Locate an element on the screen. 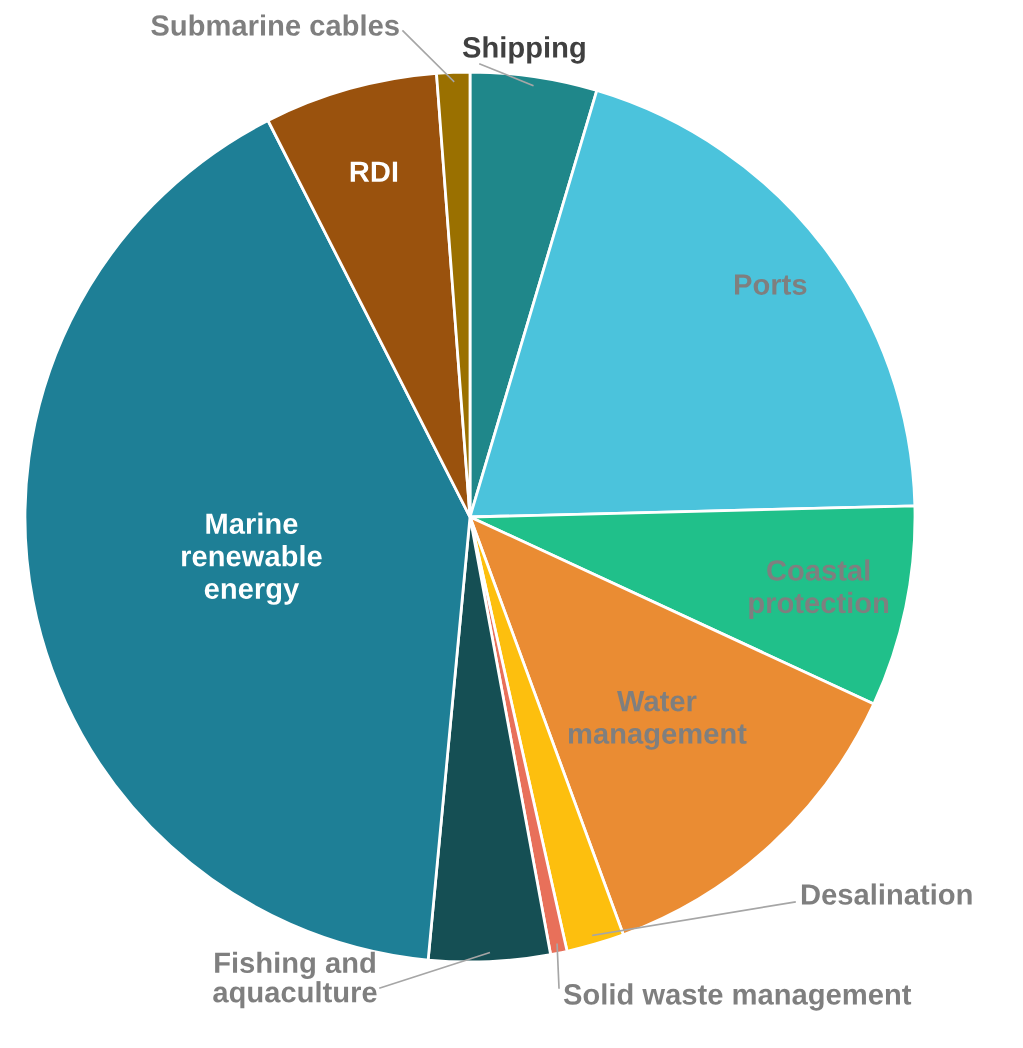 This screenshot has height=1048, width=1023. slice-label: RDI is located at coordinates (374, 171).